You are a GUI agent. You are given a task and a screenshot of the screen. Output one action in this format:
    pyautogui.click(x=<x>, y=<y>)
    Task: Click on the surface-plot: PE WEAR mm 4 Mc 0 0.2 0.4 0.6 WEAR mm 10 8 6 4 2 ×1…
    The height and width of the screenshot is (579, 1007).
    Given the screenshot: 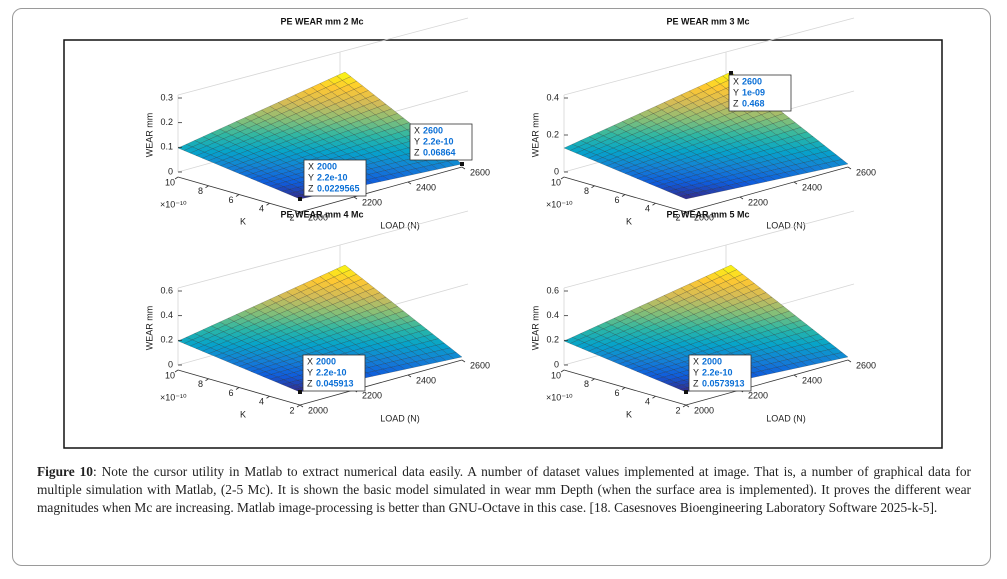 What is the action you would take?
    pyautogui.click(x=317, y=316)
    